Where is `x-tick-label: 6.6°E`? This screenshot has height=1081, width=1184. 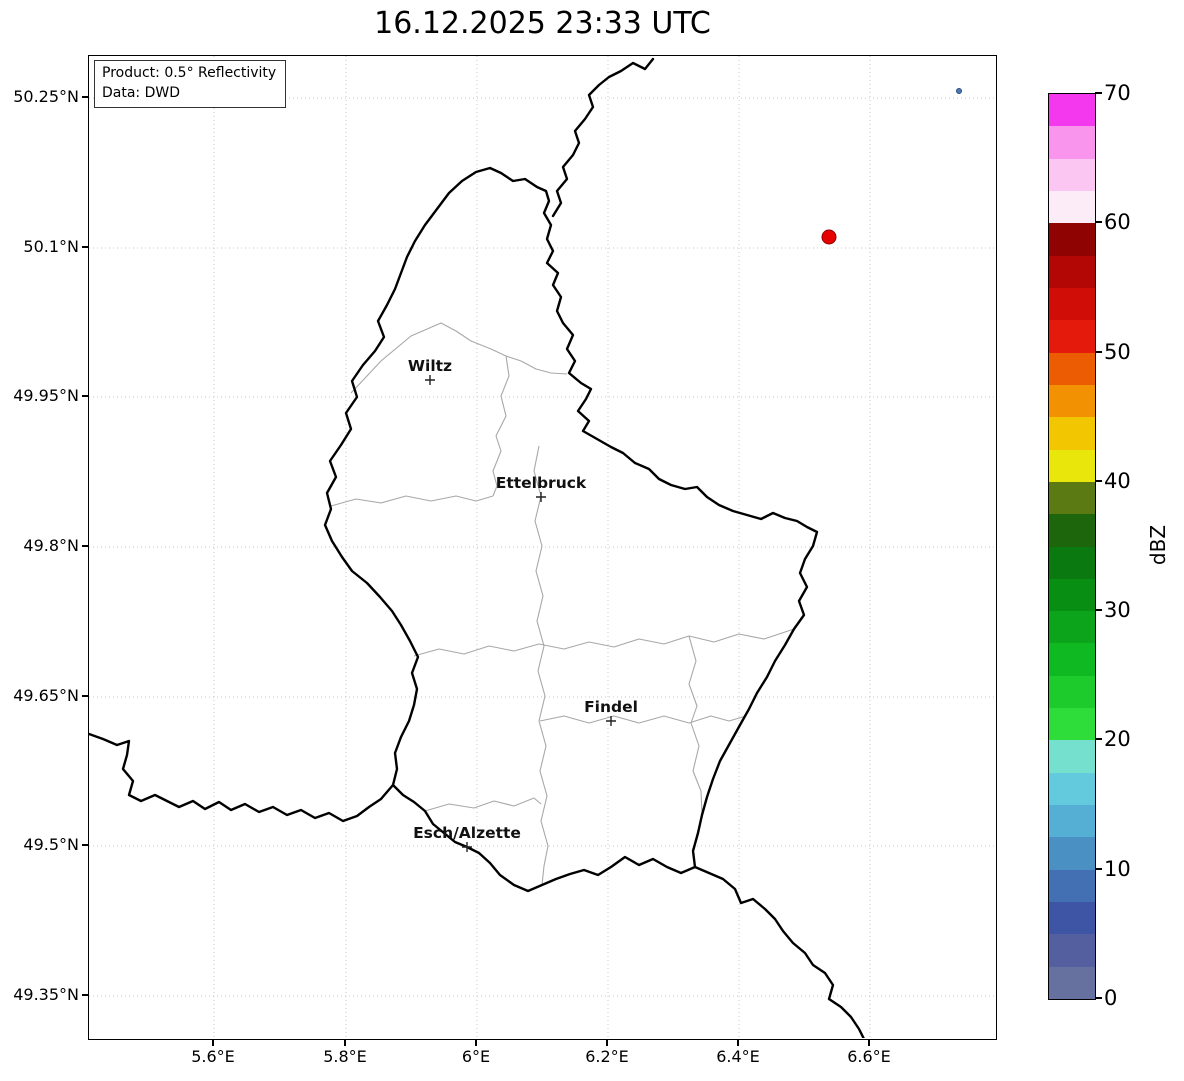
x-tick-label: 6.6°E is located at coordinates (869, 1056).